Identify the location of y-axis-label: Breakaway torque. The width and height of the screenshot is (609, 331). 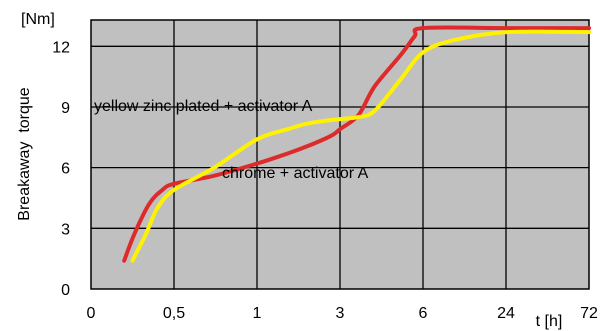
(24, 154).